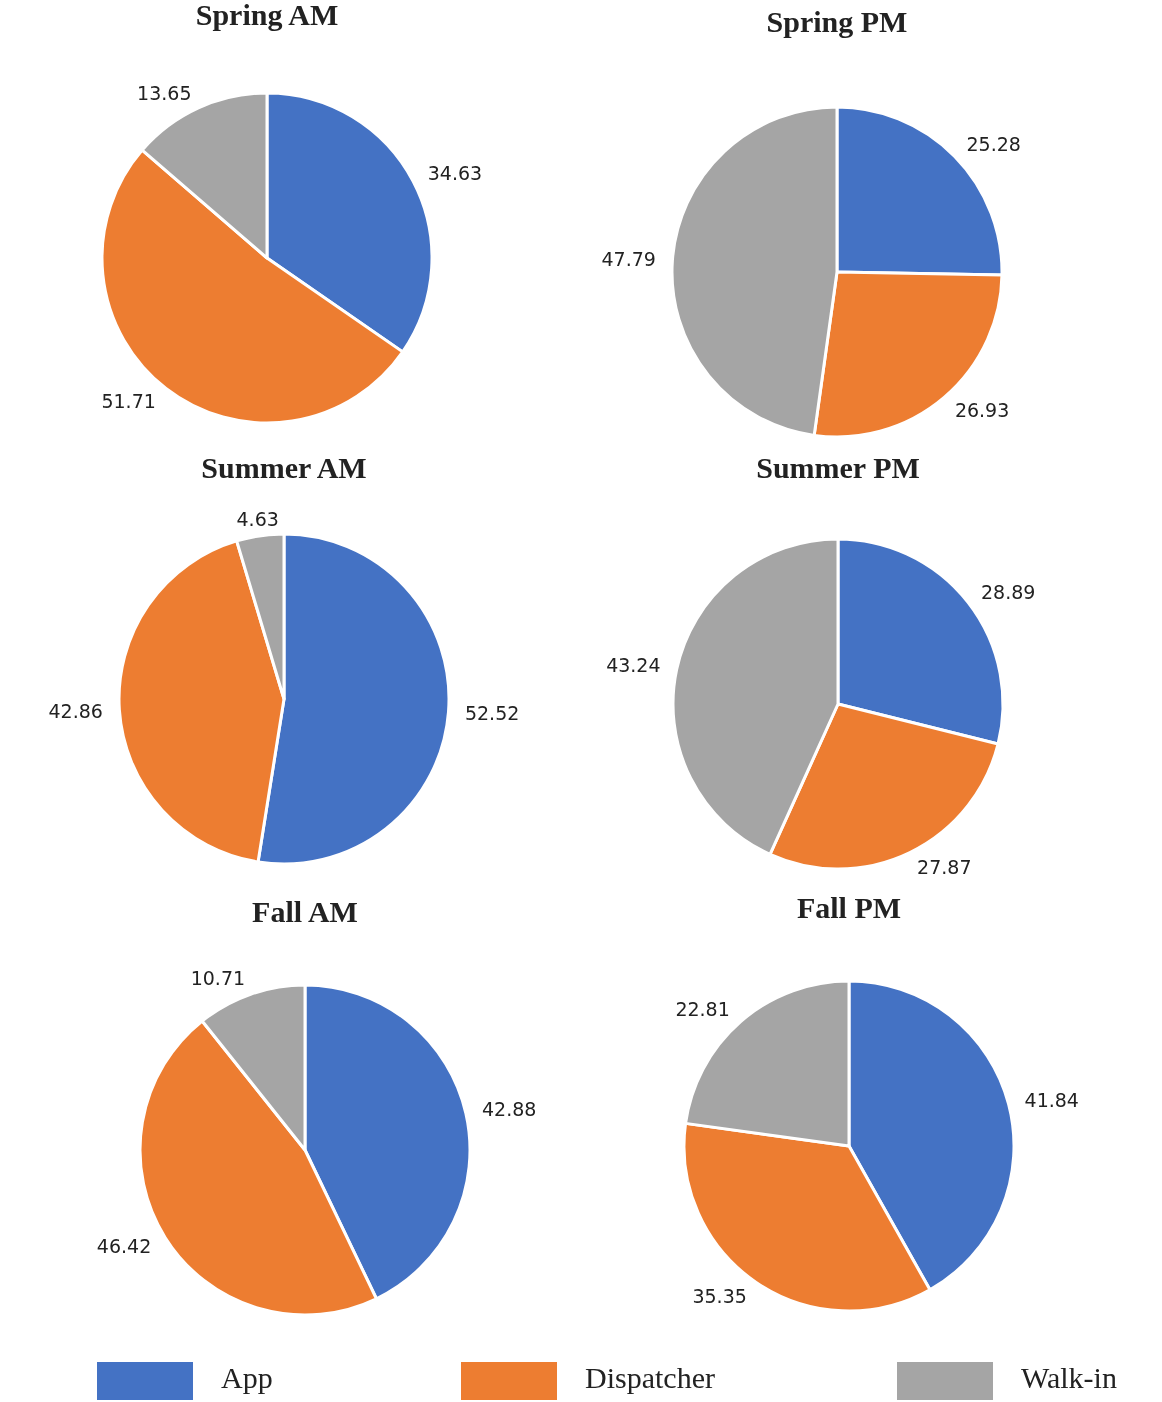 Image resolution: width=1162 pixels, height=1402 pixels. What do you see at coordinates (982, 409) in the screenshot?
I see `data-label: 26.93` at bounding box center [982, 409].